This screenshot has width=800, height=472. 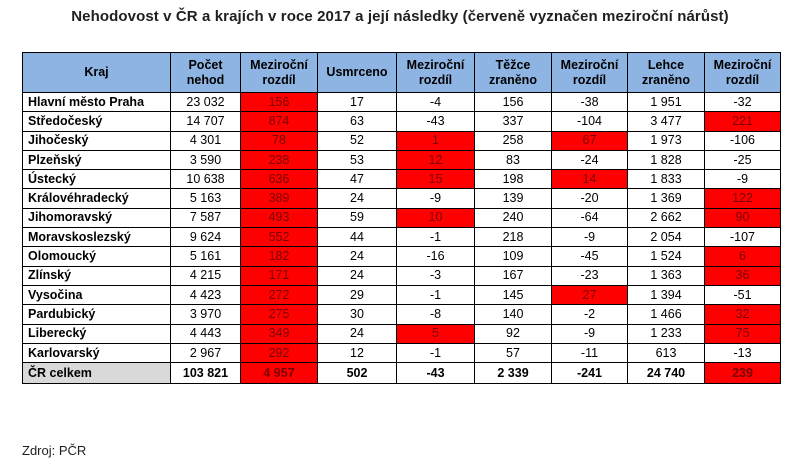 I want to click on region-name-cell: Jihomoravský, so click(x=96, y=218).